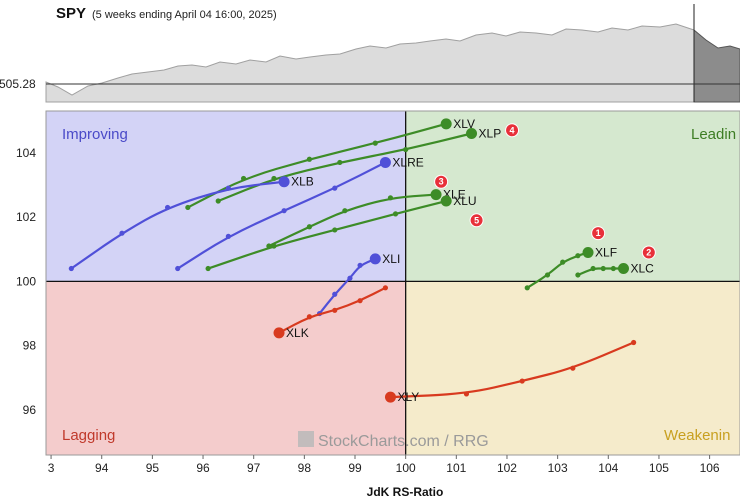  Describe the element at coordinates (254, 468) in the screenshot. I see `x-tick-label: 97` at that location.